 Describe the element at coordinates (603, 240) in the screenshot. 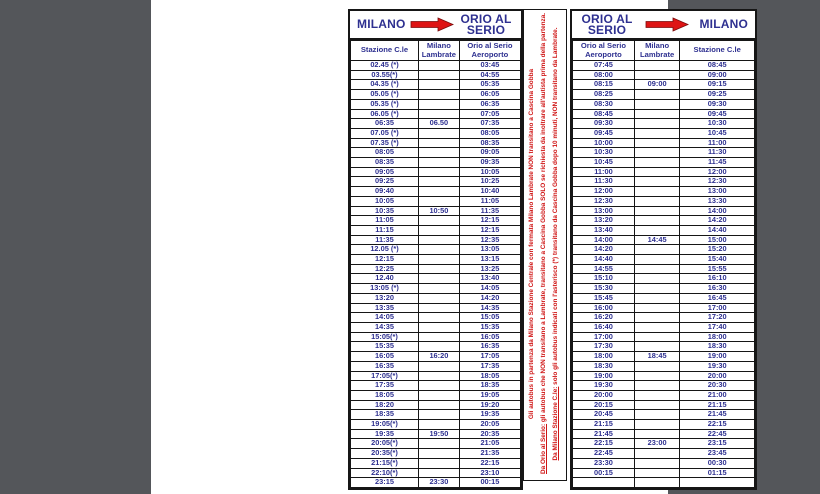

I see `time-cell: 14:00` at that location.